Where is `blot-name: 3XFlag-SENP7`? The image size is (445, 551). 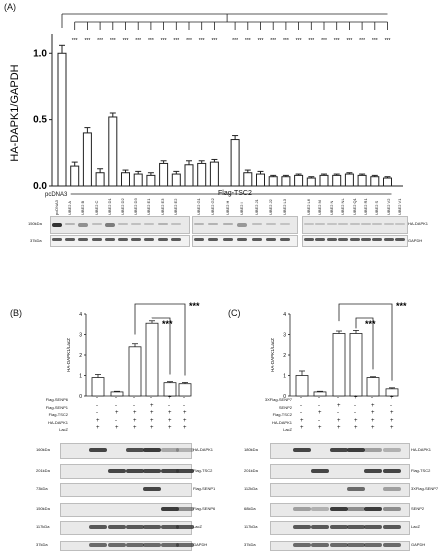
blot-name: 3XFlag-SENP7 is located at coordinates (425, 488).